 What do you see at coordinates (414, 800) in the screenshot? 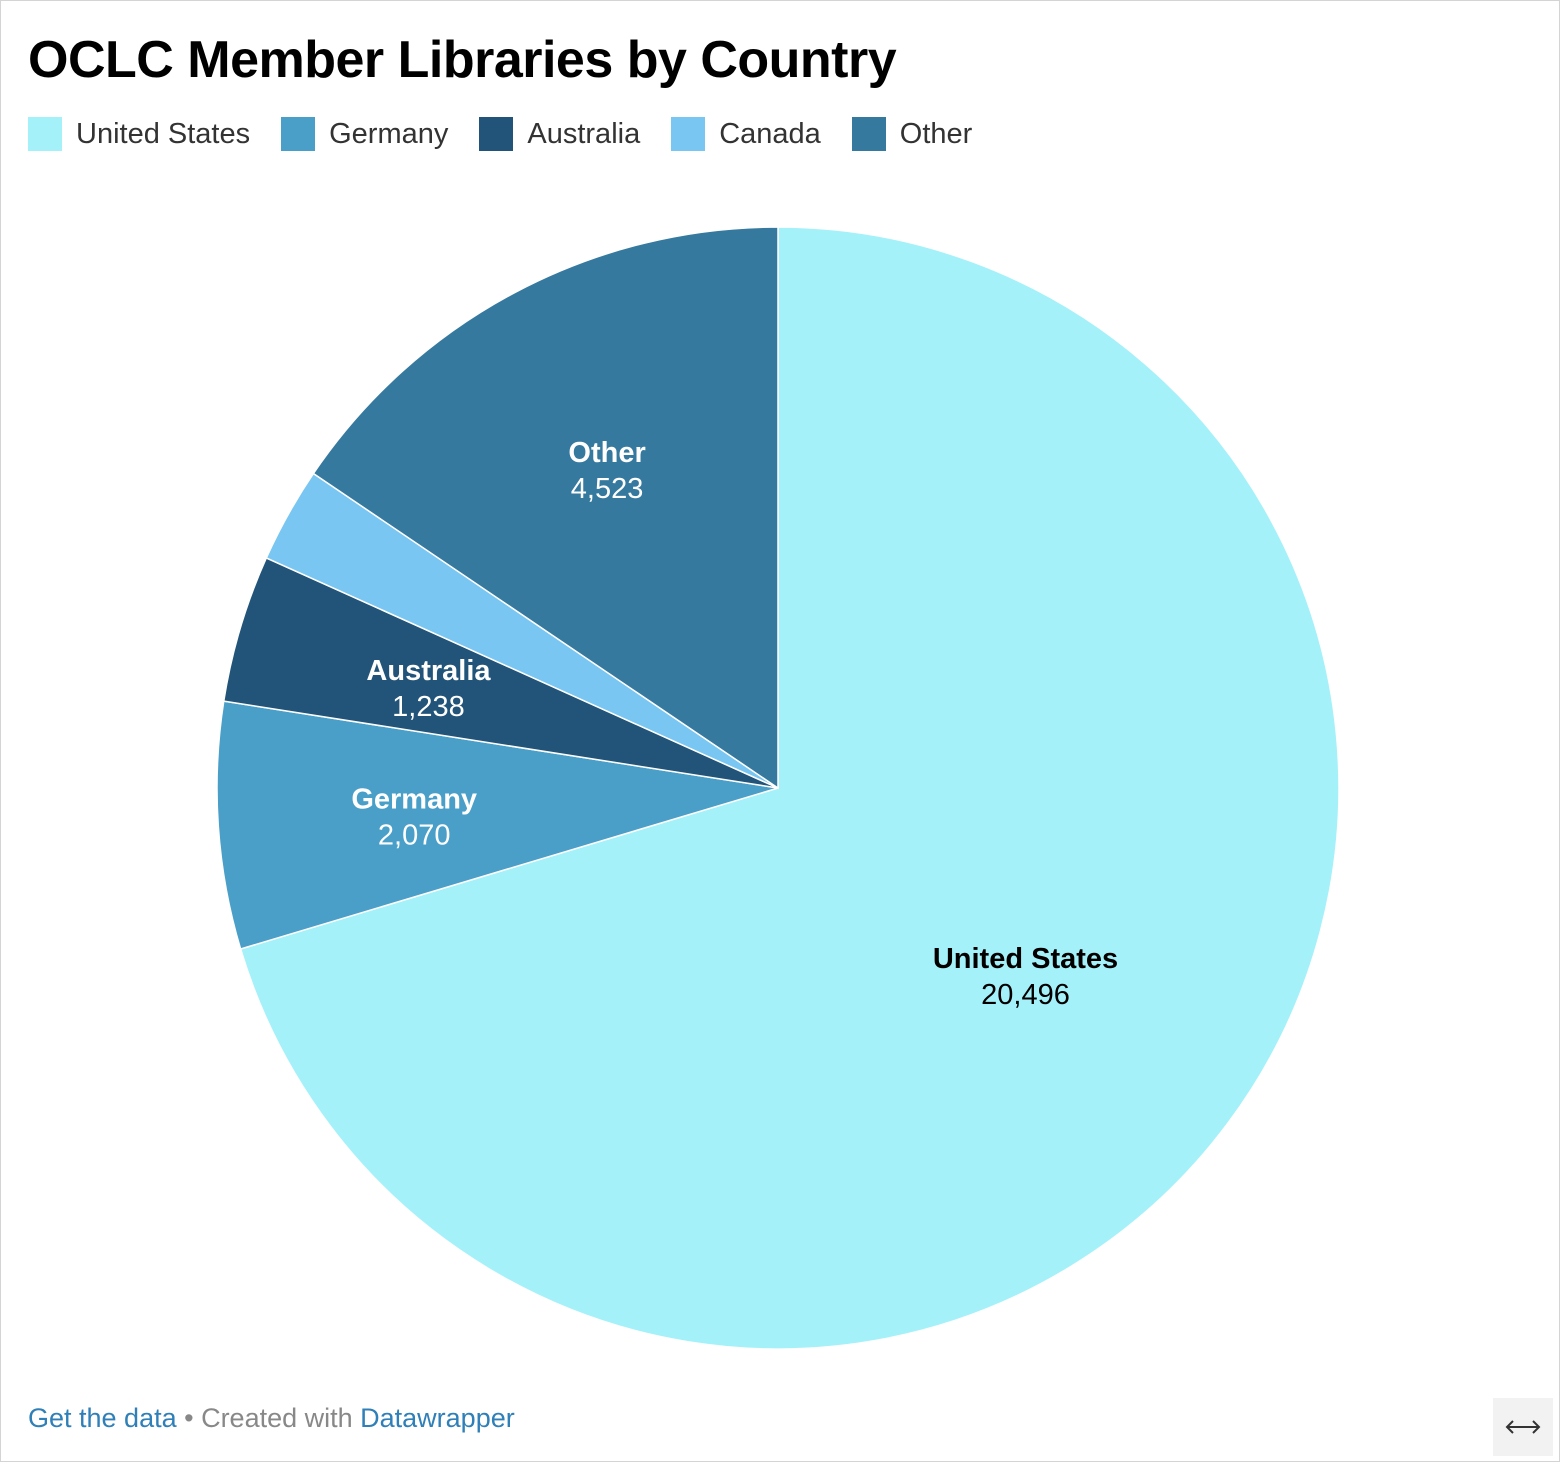
I see `slice-label-germany: Germany` at bounding box center [414, 800].